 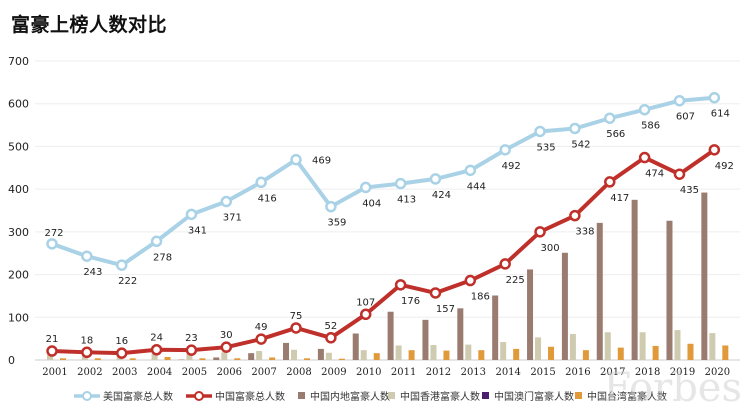 I want to click on data-label: 107, so click(x=365, y=302).